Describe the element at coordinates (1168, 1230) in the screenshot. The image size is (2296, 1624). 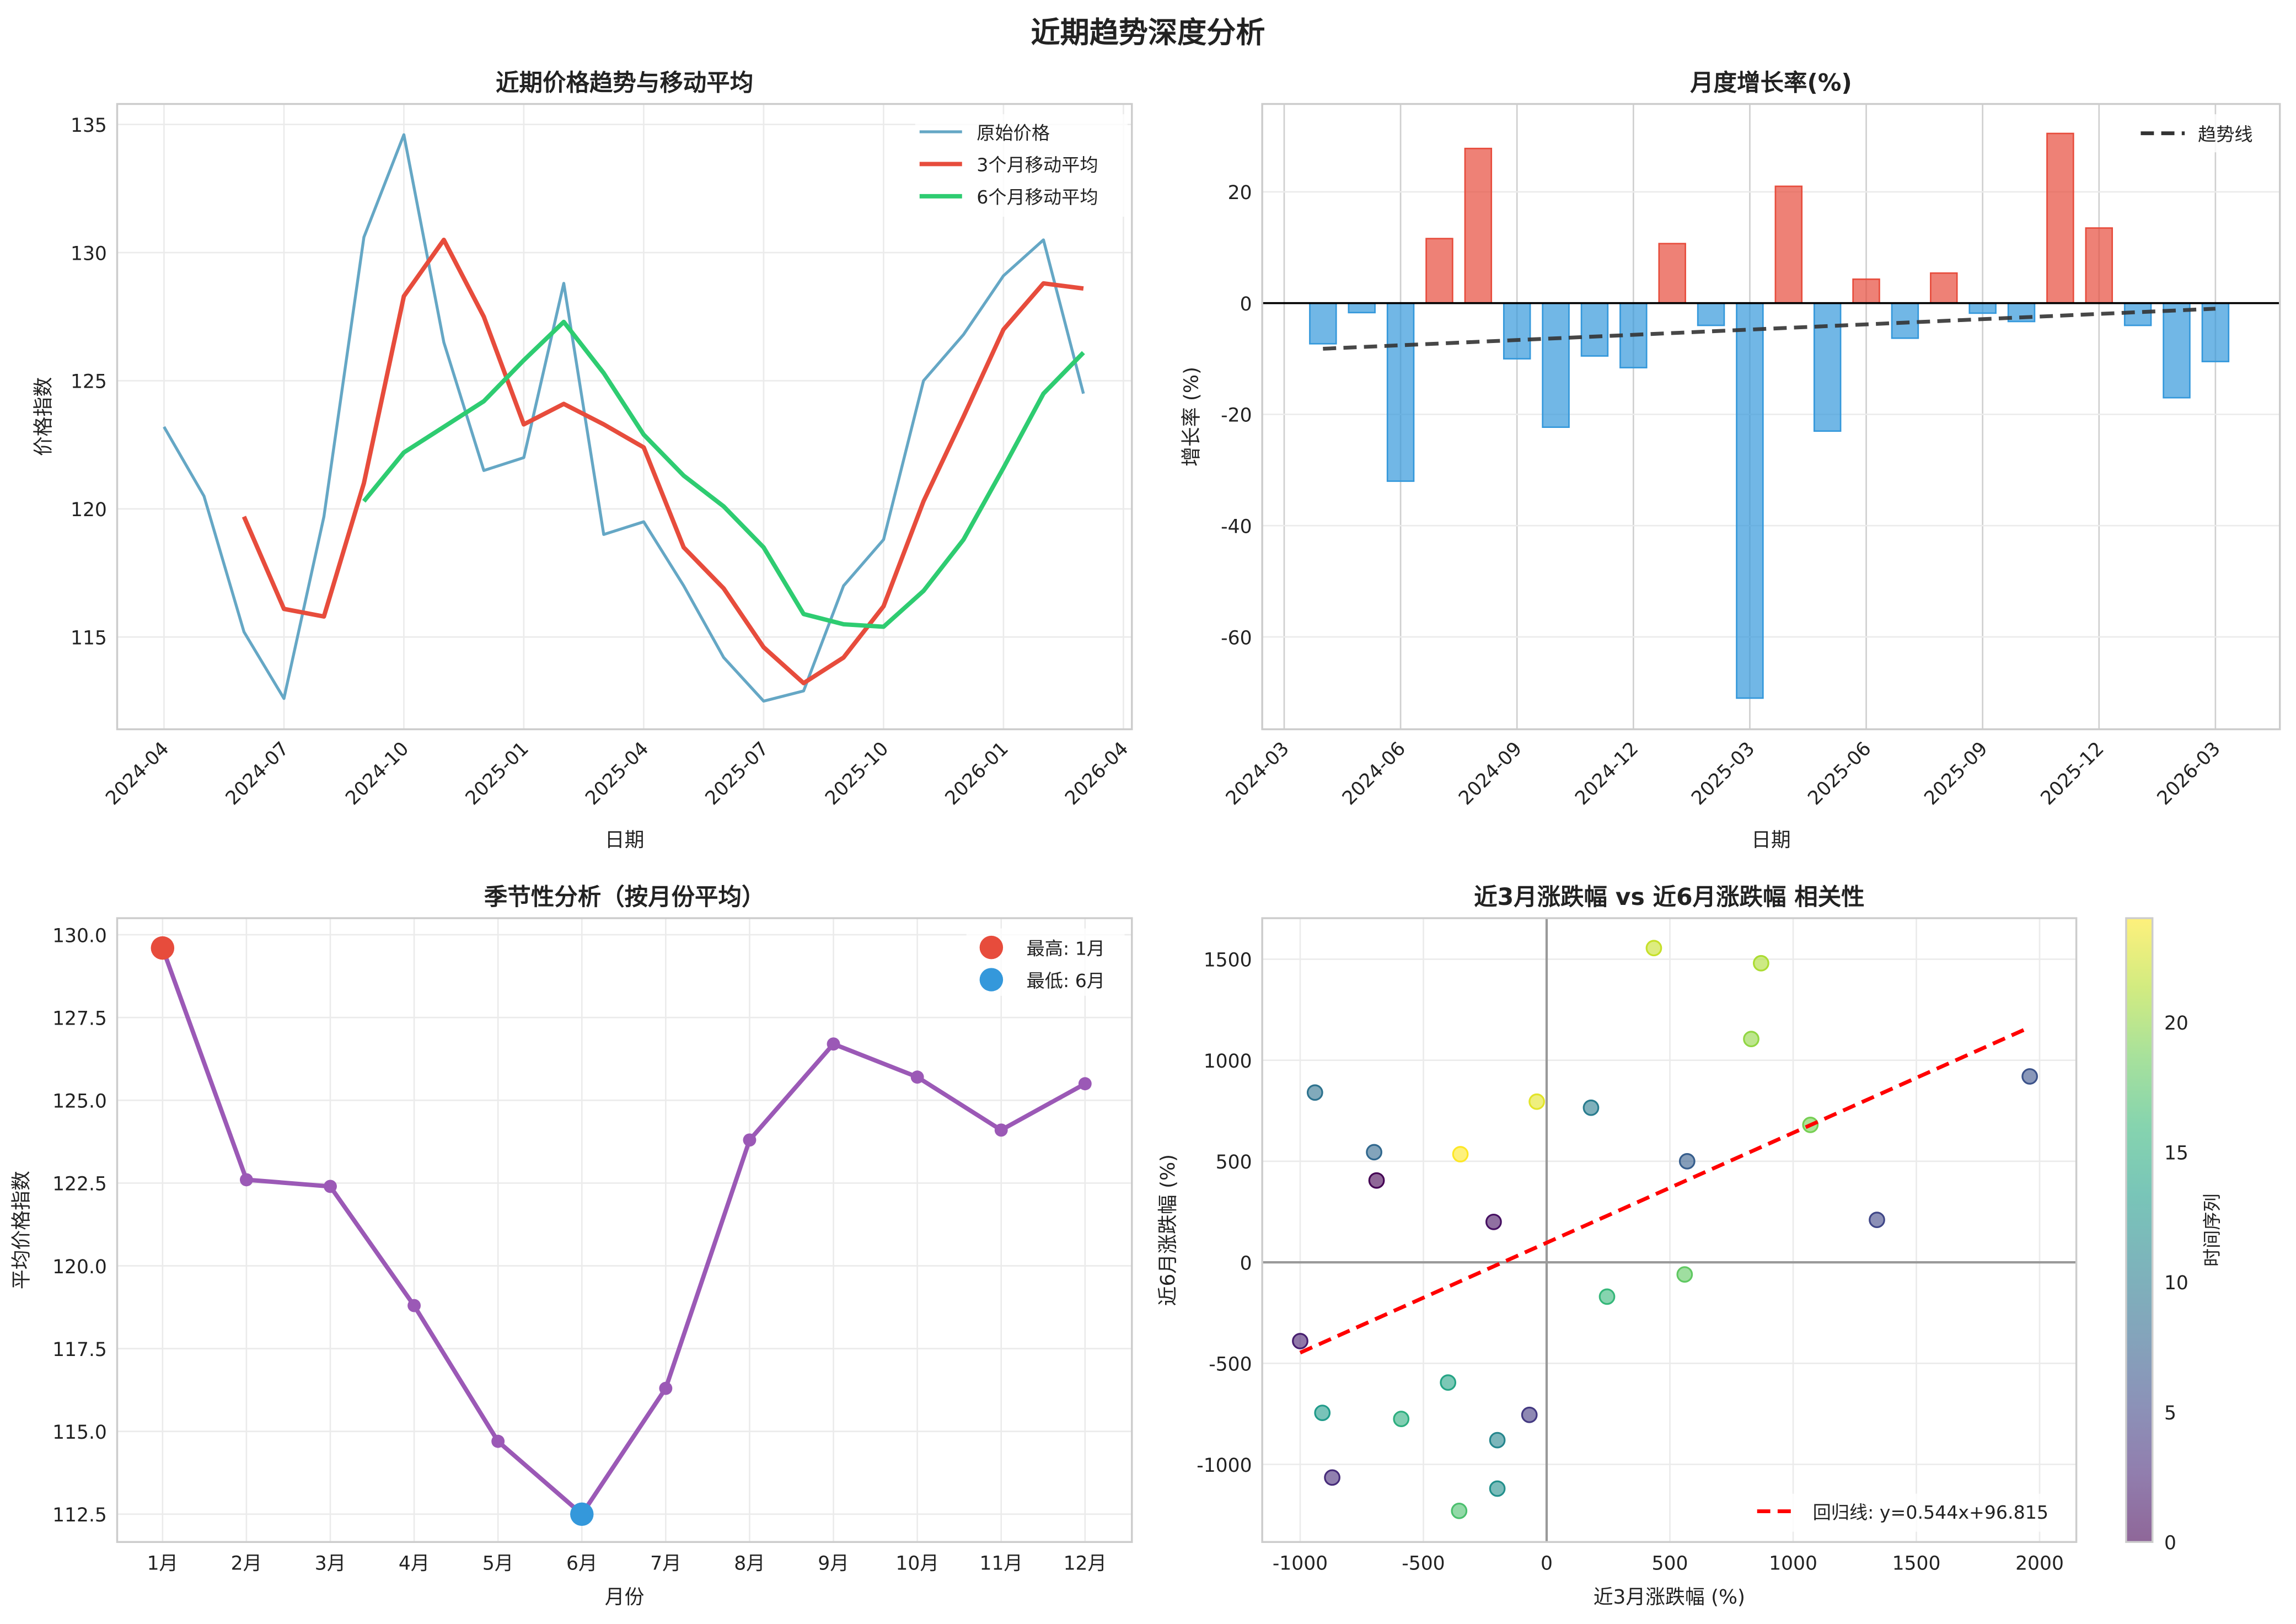
I see `y-axis-label: 近6月涨跌幅 (%)` at that location.